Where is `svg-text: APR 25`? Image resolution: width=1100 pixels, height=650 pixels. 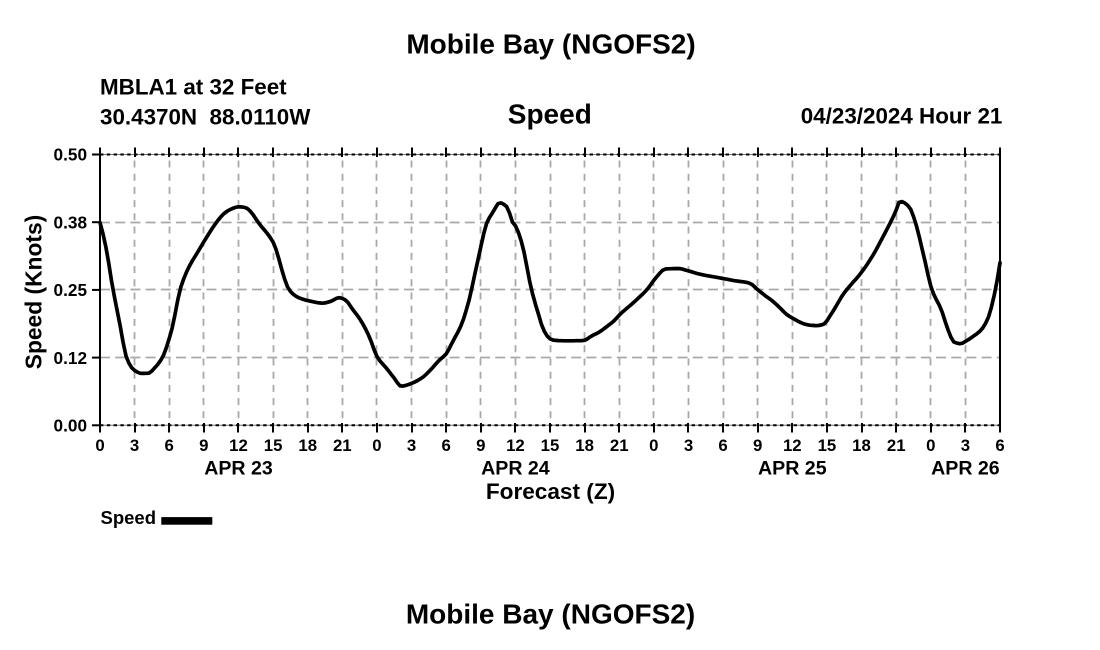 svg-text: APR 25 is located at coordinates (792, 469).